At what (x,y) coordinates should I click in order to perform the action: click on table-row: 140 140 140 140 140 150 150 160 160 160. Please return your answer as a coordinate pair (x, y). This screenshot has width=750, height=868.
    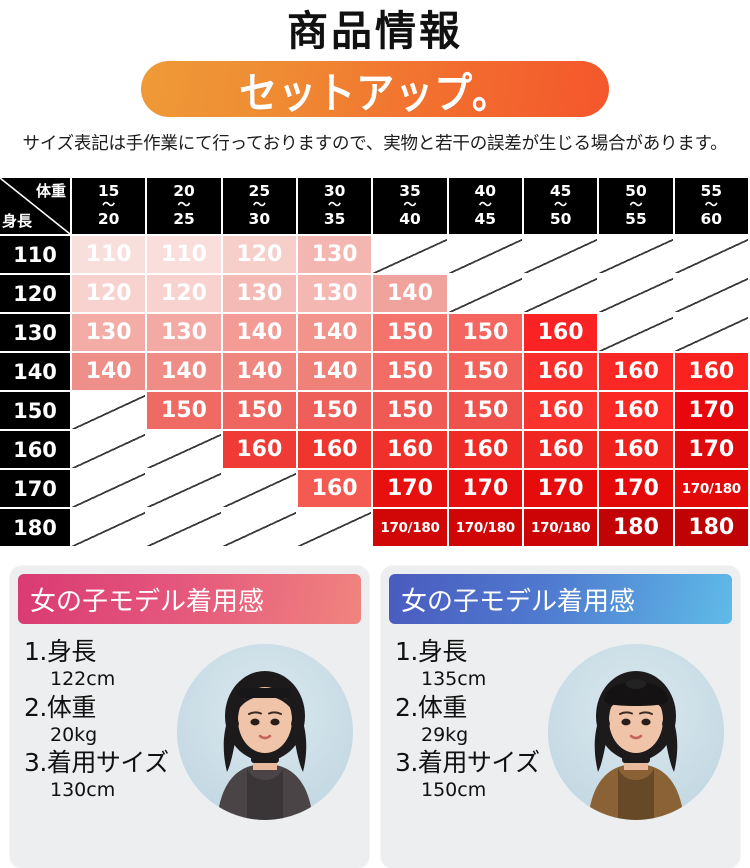
    Looking at the image, I should click on (375, 372).